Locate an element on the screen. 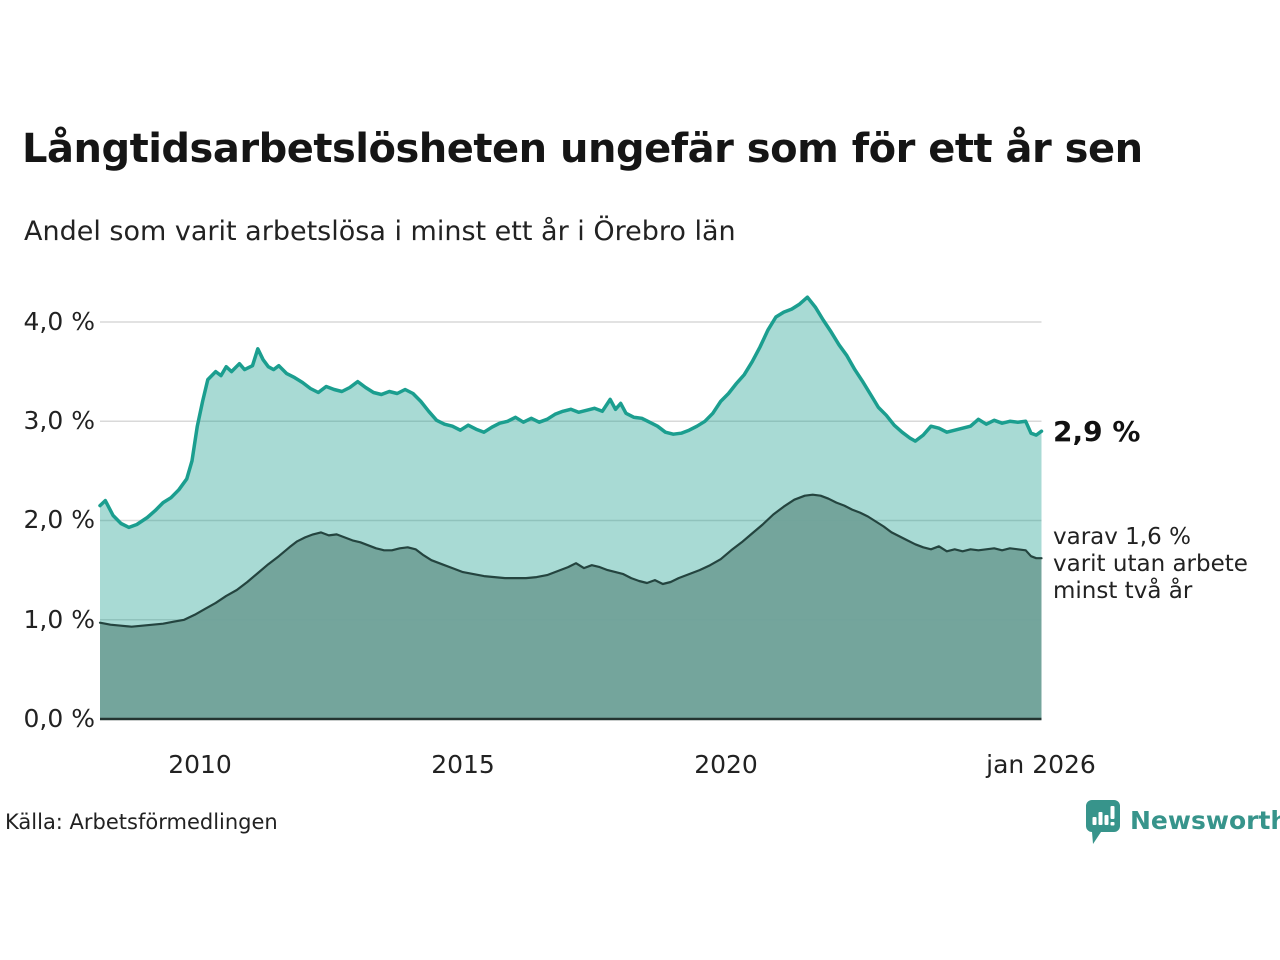 This screenshot has height=960, width=1280. two-year-note-line2: varit utan arbete is located at coordinates (1150, 564).